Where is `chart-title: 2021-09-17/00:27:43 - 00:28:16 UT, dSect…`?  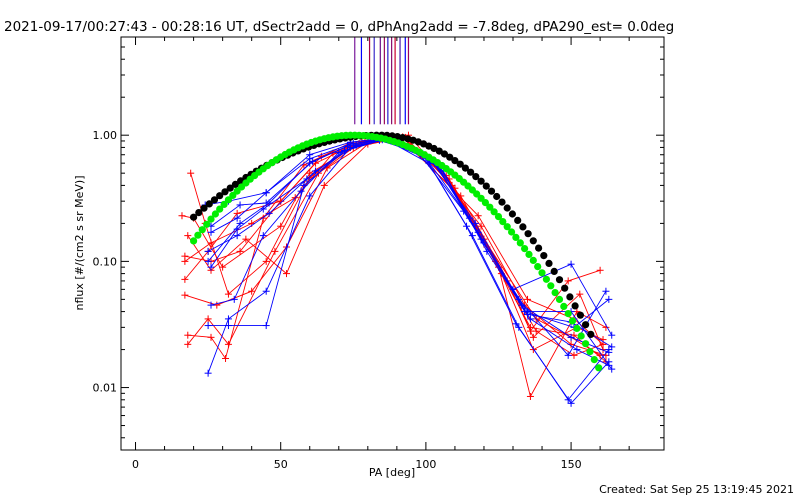
chart-title: 2021-09-17/00:27:43 - 00:28:16 UT, dSect… is located at coordinates (339, 27).